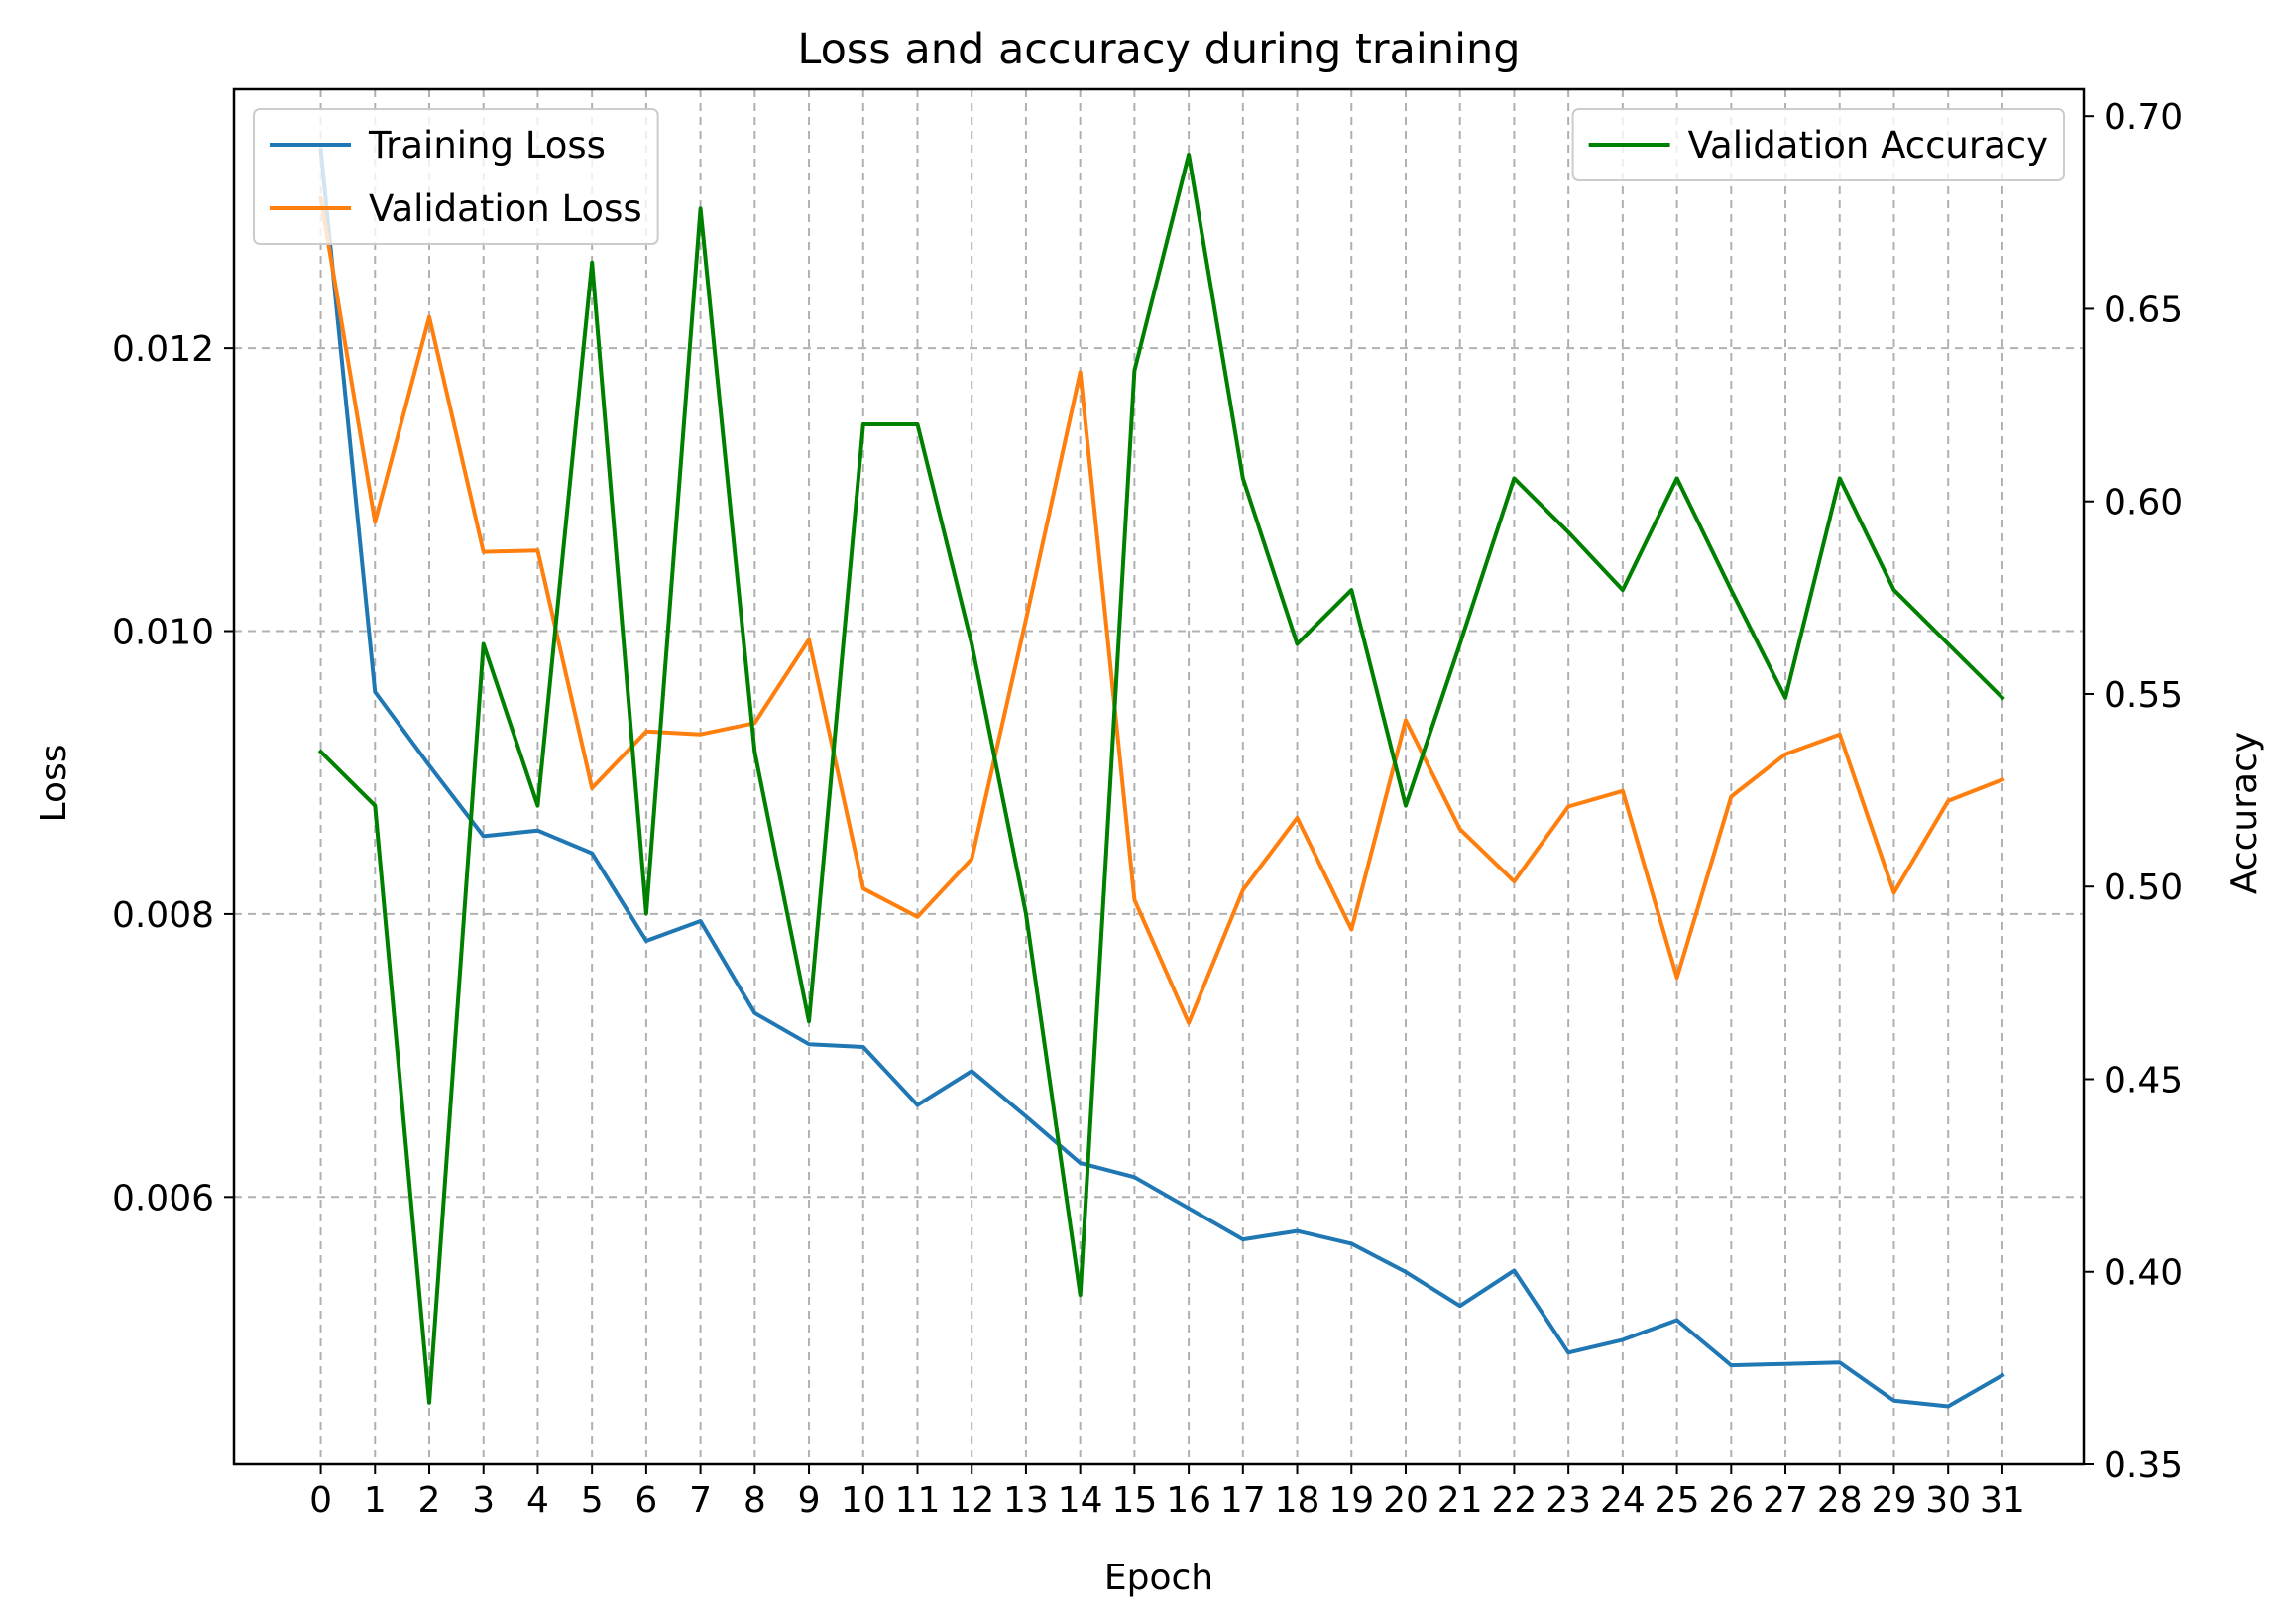 The width and height of the screenshot is (2287, 1624). I want to click on x-tick-label: 20, so click(1406, 1500).